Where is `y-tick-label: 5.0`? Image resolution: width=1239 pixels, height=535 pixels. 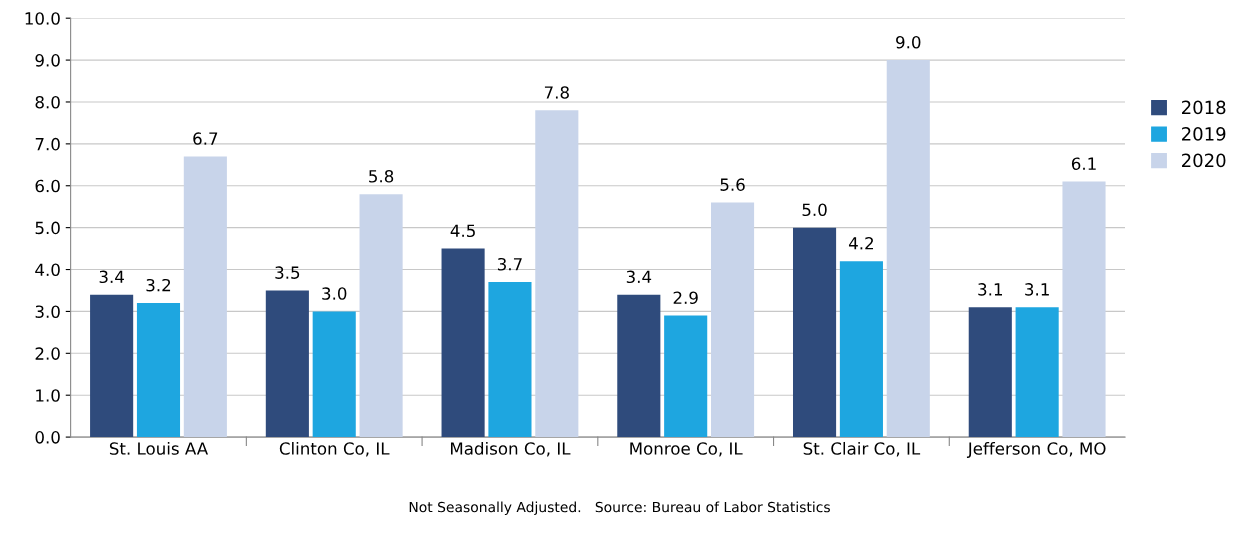
y-tick-label: 5.0 is located at coordinates (47, 228).